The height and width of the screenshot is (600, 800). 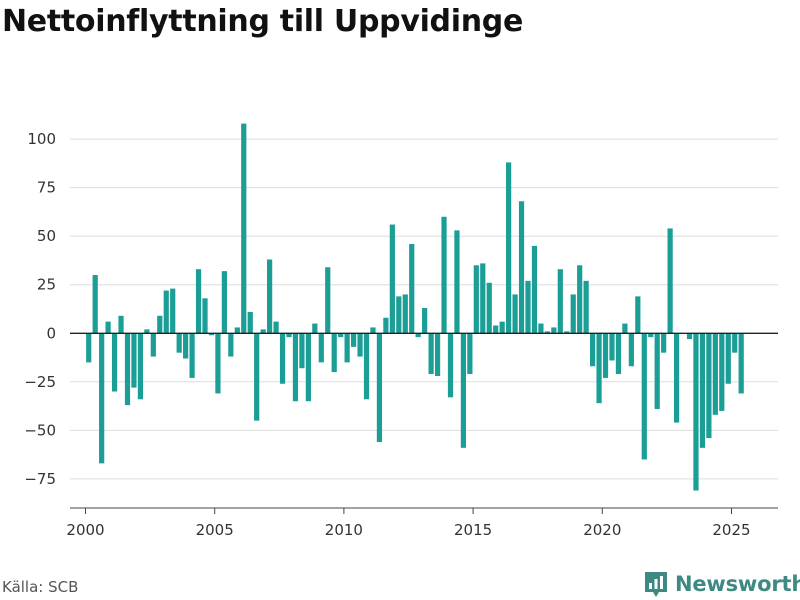 I want to click on x-tick-label: 2005, so click(x=215, y=530).